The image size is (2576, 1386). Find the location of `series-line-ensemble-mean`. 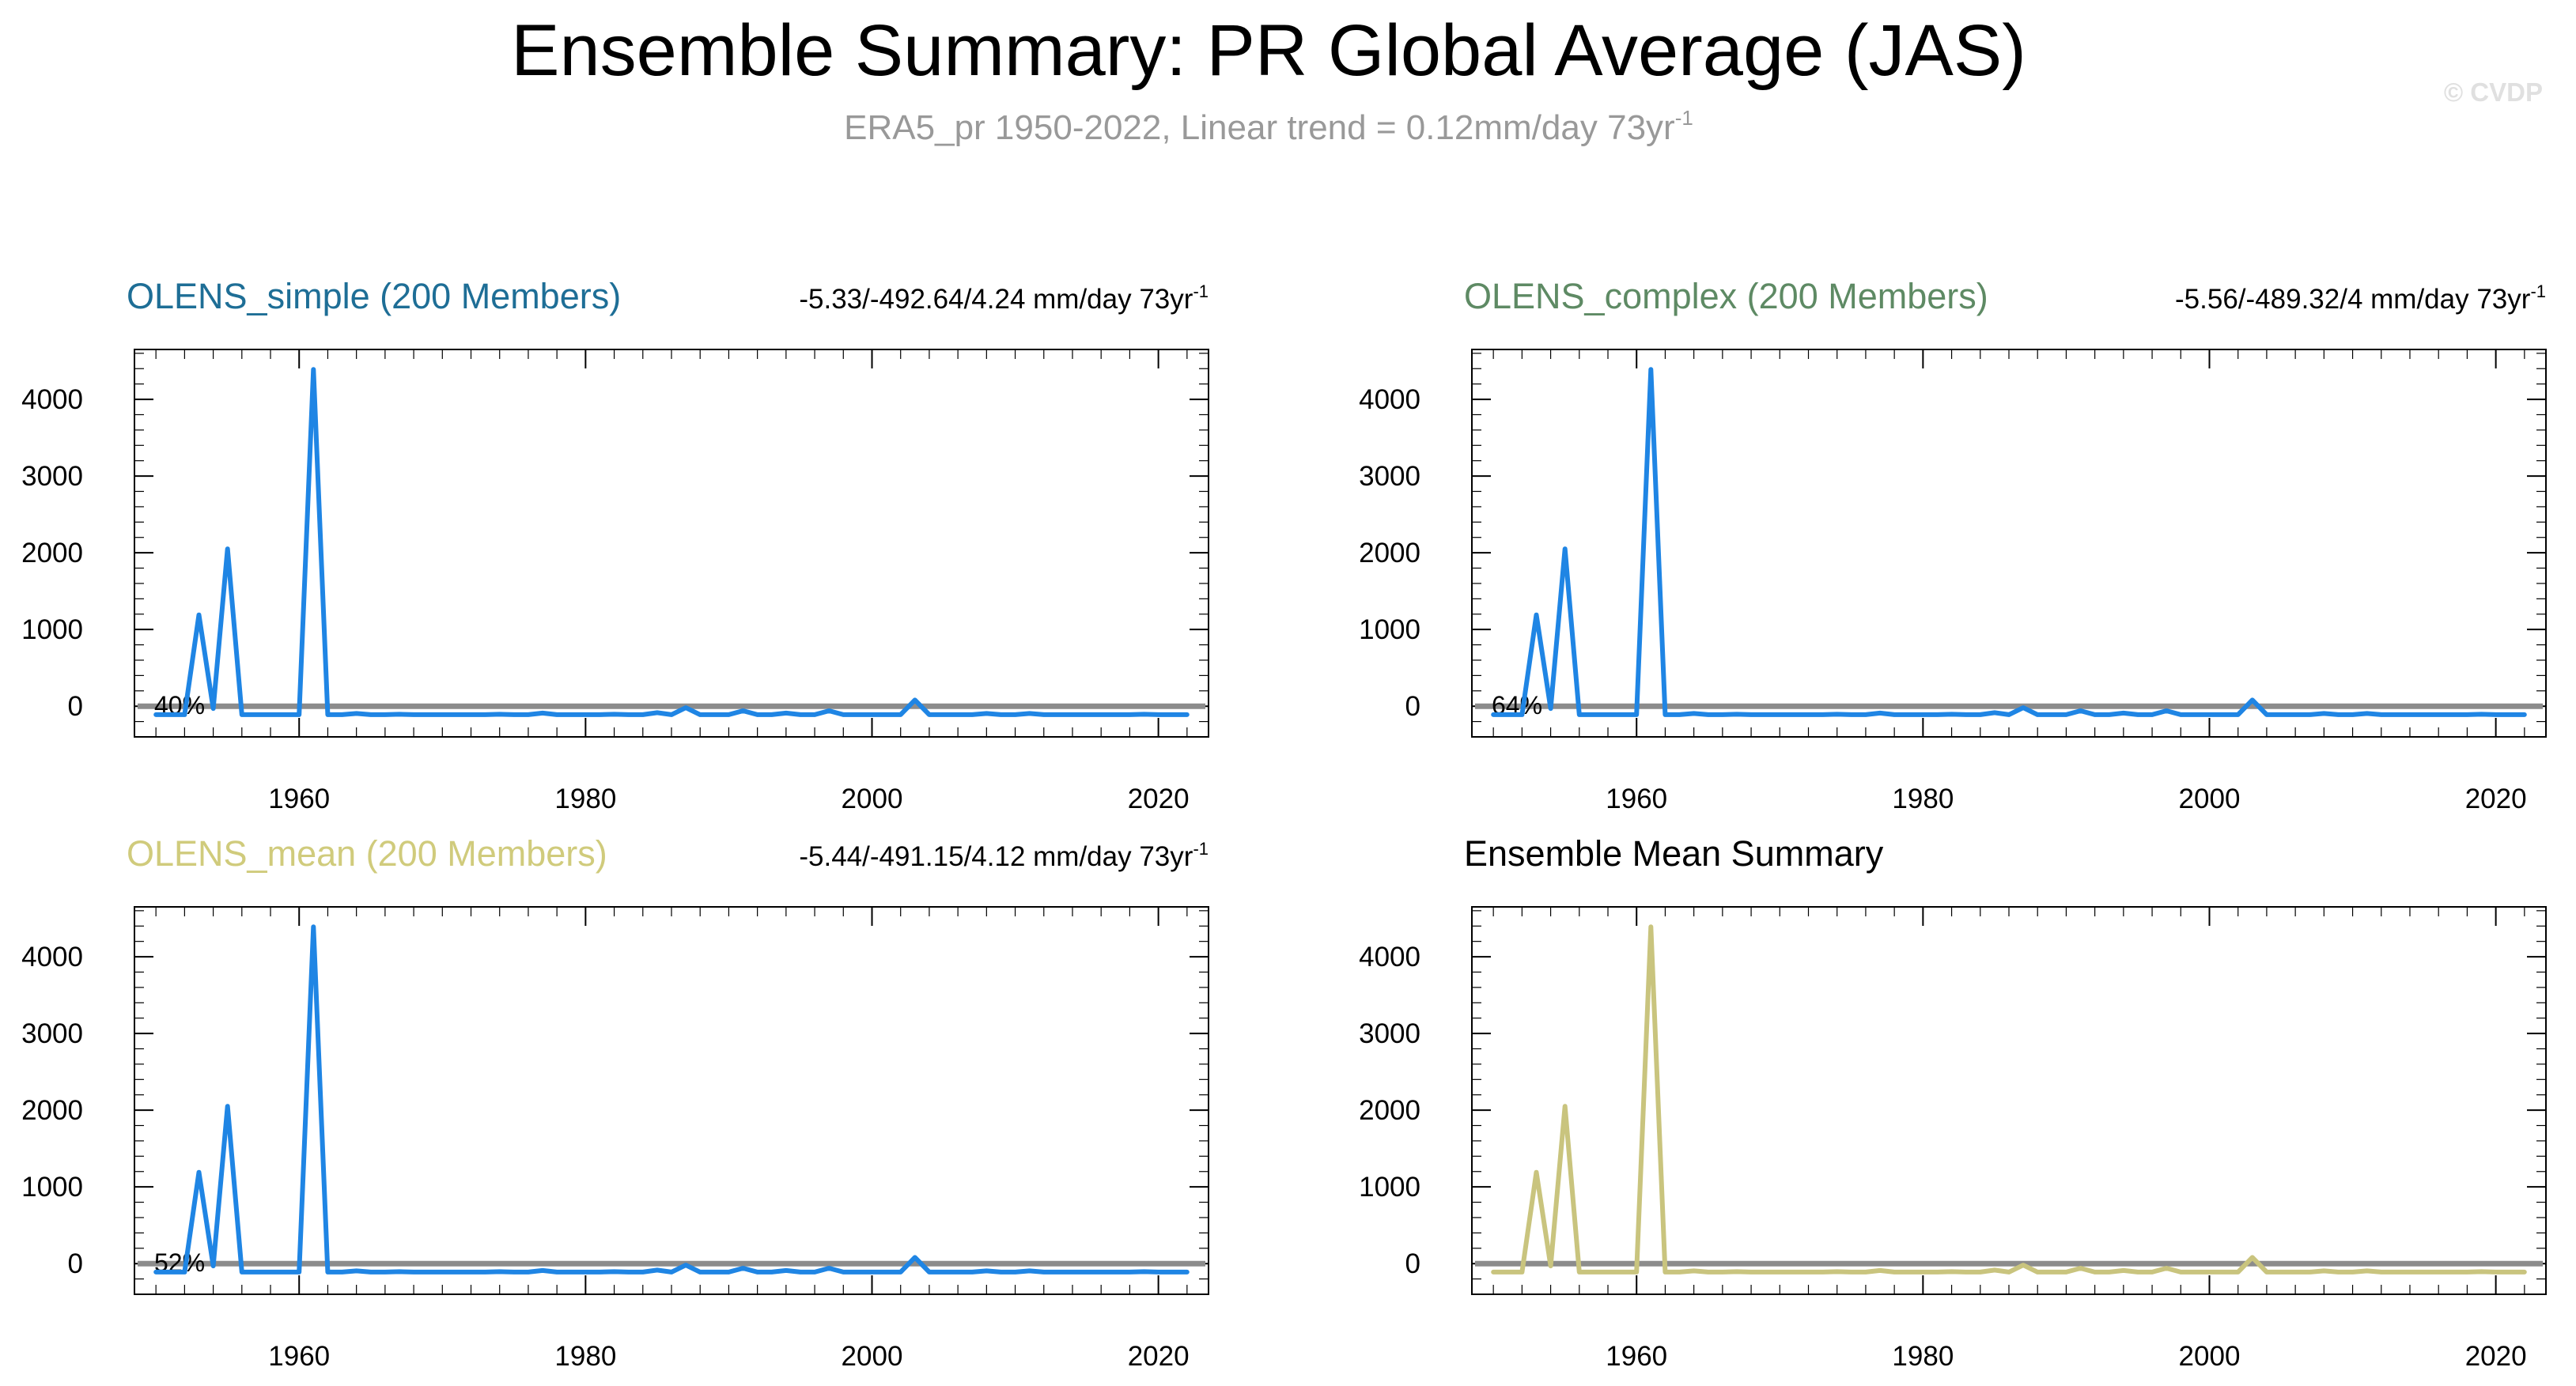

series-line-ensemble-mean is located at coordinates (2009, 1099).